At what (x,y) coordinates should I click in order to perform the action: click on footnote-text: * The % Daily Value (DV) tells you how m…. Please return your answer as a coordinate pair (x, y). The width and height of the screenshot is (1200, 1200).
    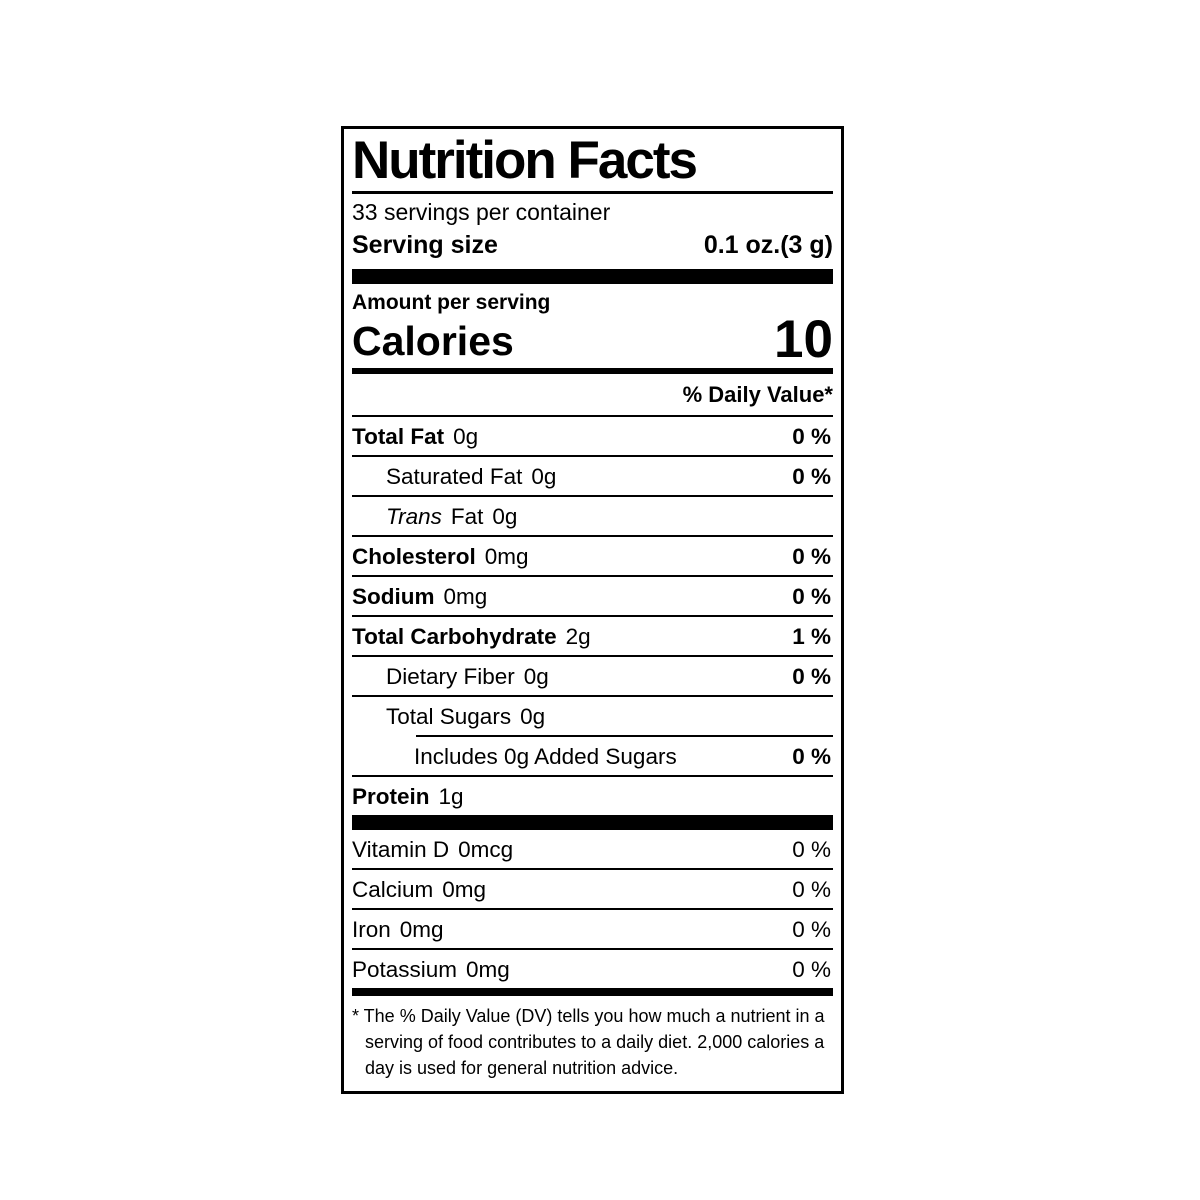
    Looking at the image, I should click on (588, 1042).